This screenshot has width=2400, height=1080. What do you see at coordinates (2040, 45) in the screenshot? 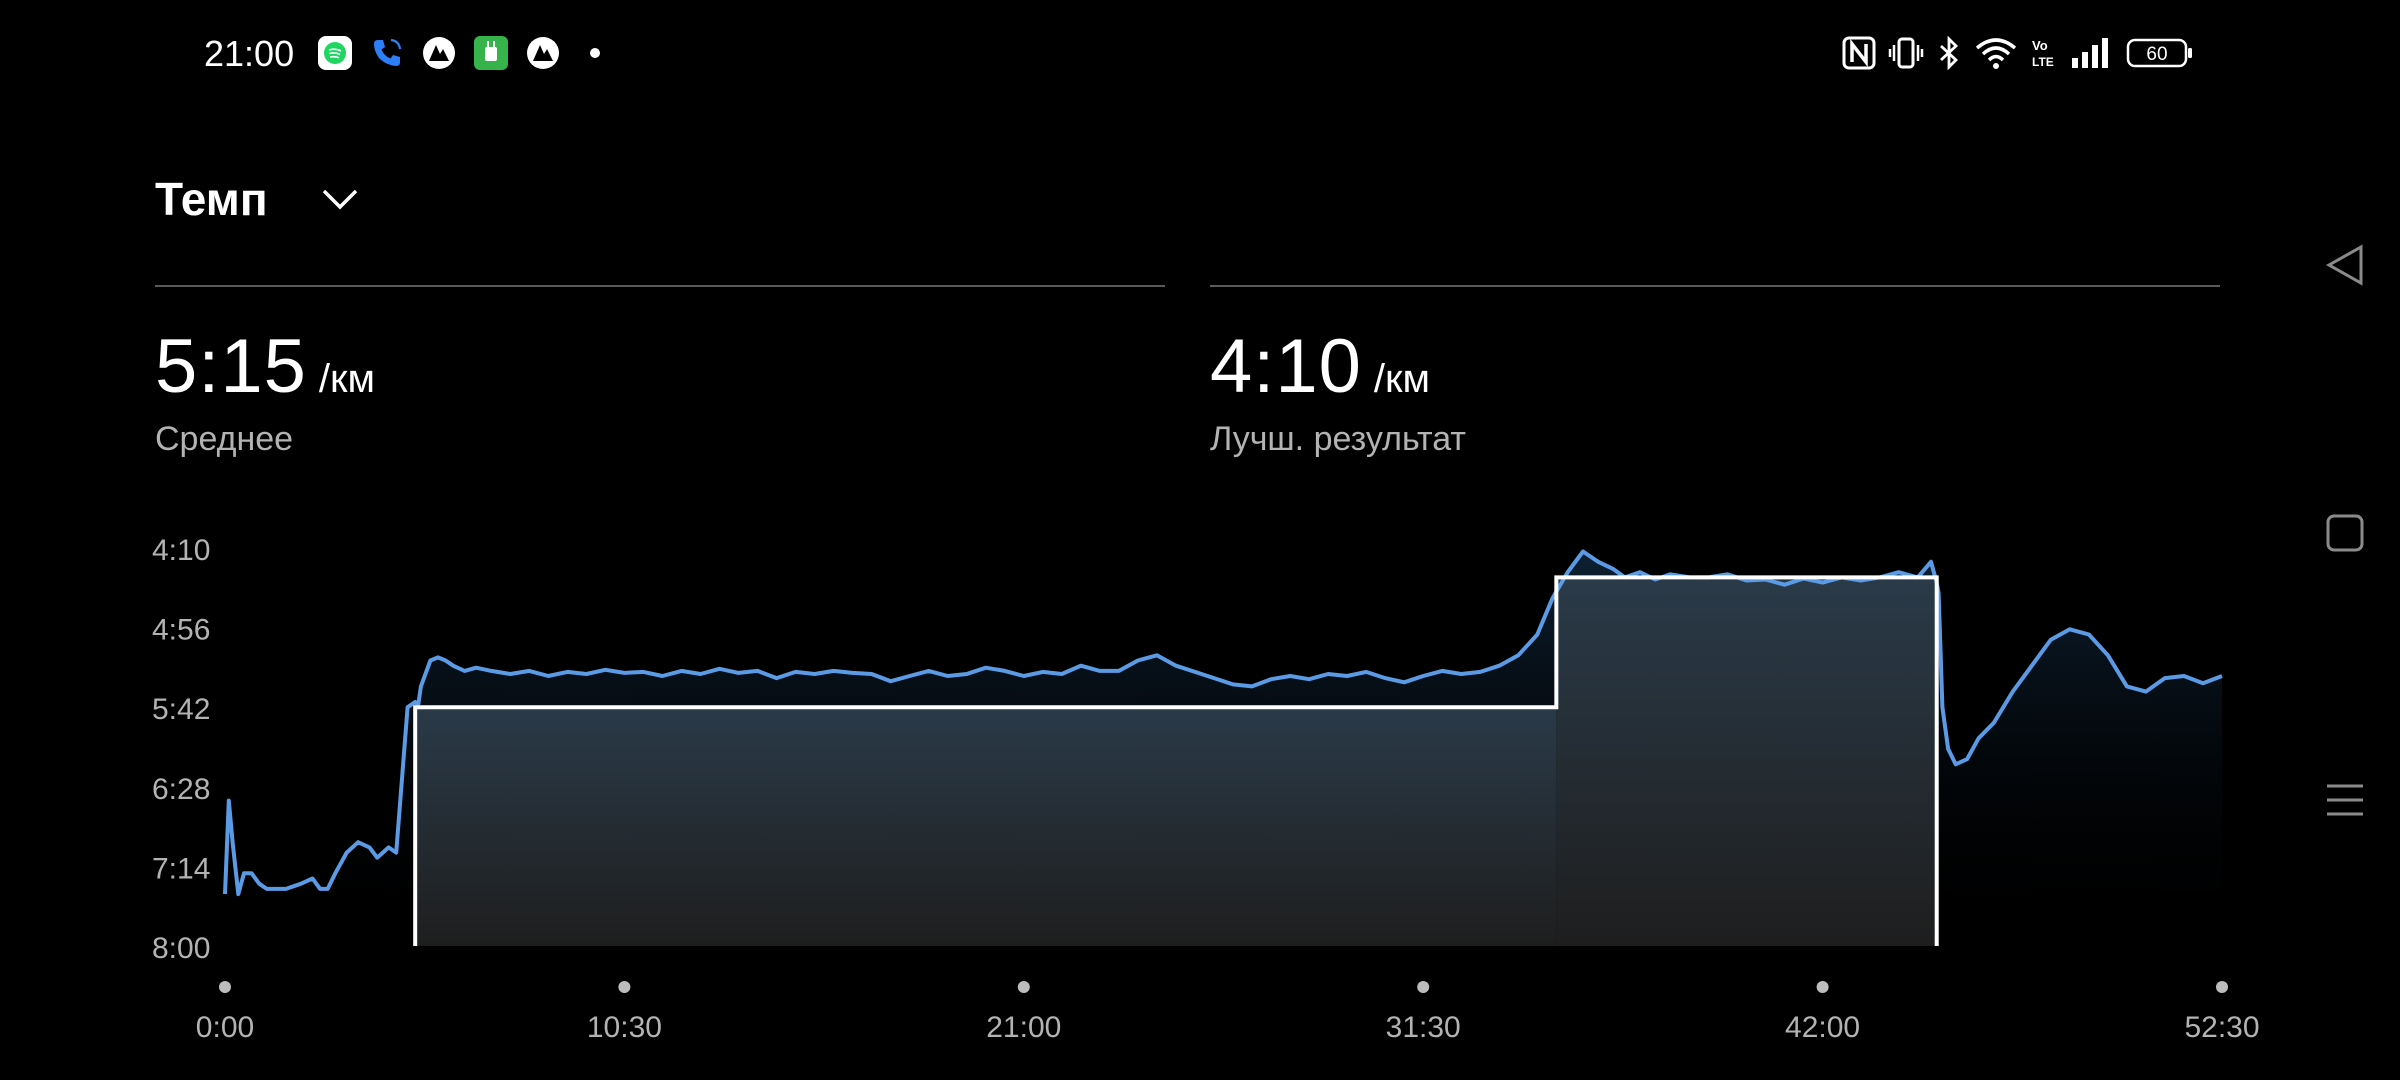
I see `svg-text: Vo` at bounding box center [2040, 45].